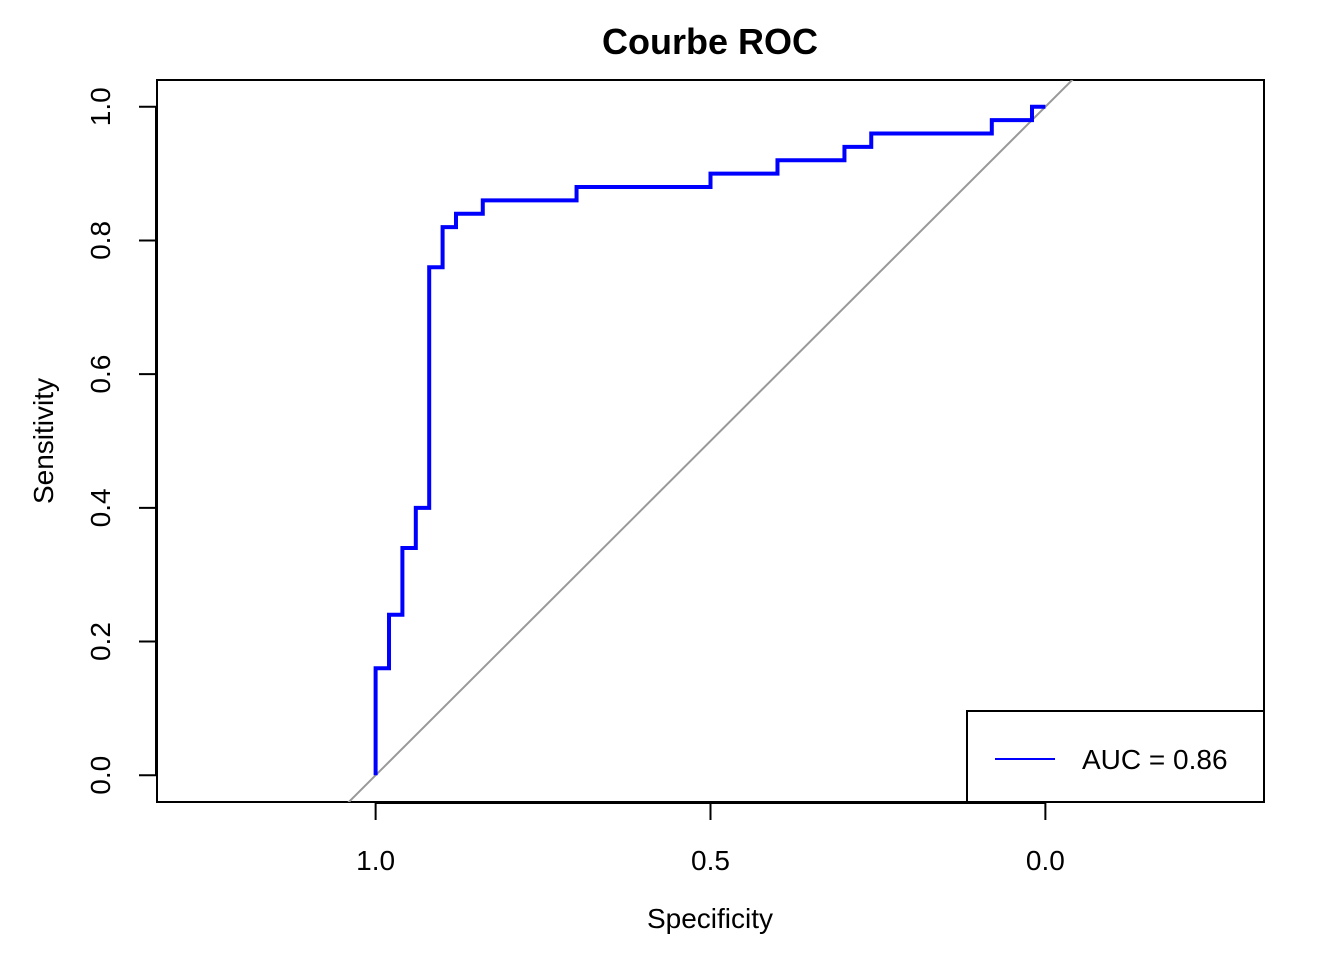 The height and width of the screenshot is (960, 1344). What do you see at coordinates (710, 918) in the screenshot?
I see `x-axis-label: Specificity` at bounding box center [710, 918].